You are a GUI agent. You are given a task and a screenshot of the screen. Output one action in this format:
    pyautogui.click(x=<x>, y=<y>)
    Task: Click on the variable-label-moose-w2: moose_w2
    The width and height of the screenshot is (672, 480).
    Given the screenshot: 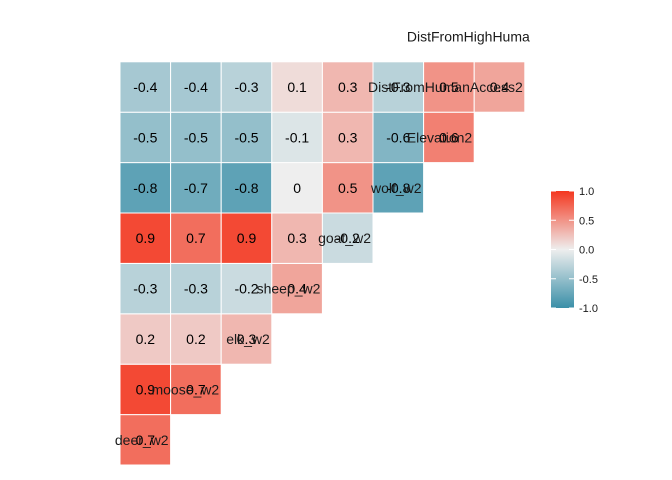 What is the action you would take?
    pyautogui.click(x=185, y=389)
    